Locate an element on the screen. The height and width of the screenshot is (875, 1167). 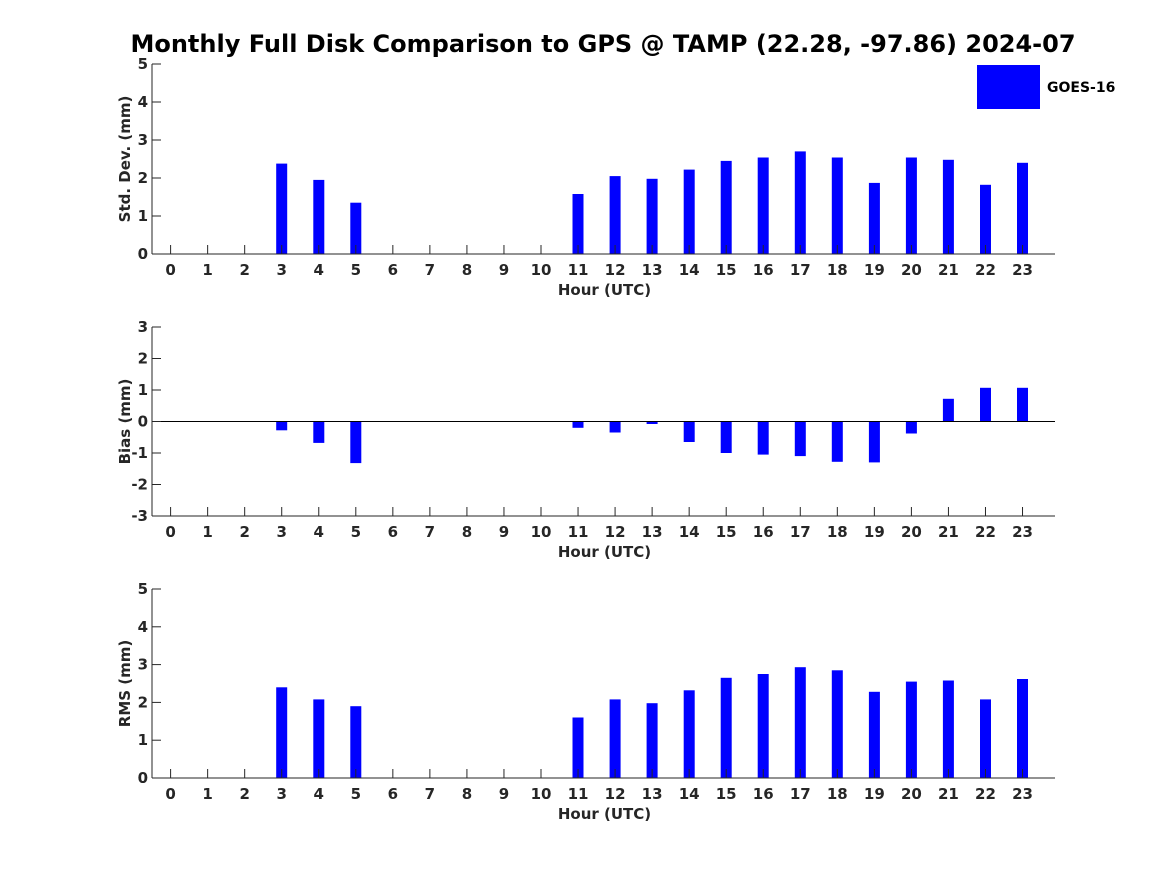
x-tick-label-rms-9: 9 is located at coordinates (504, 794).